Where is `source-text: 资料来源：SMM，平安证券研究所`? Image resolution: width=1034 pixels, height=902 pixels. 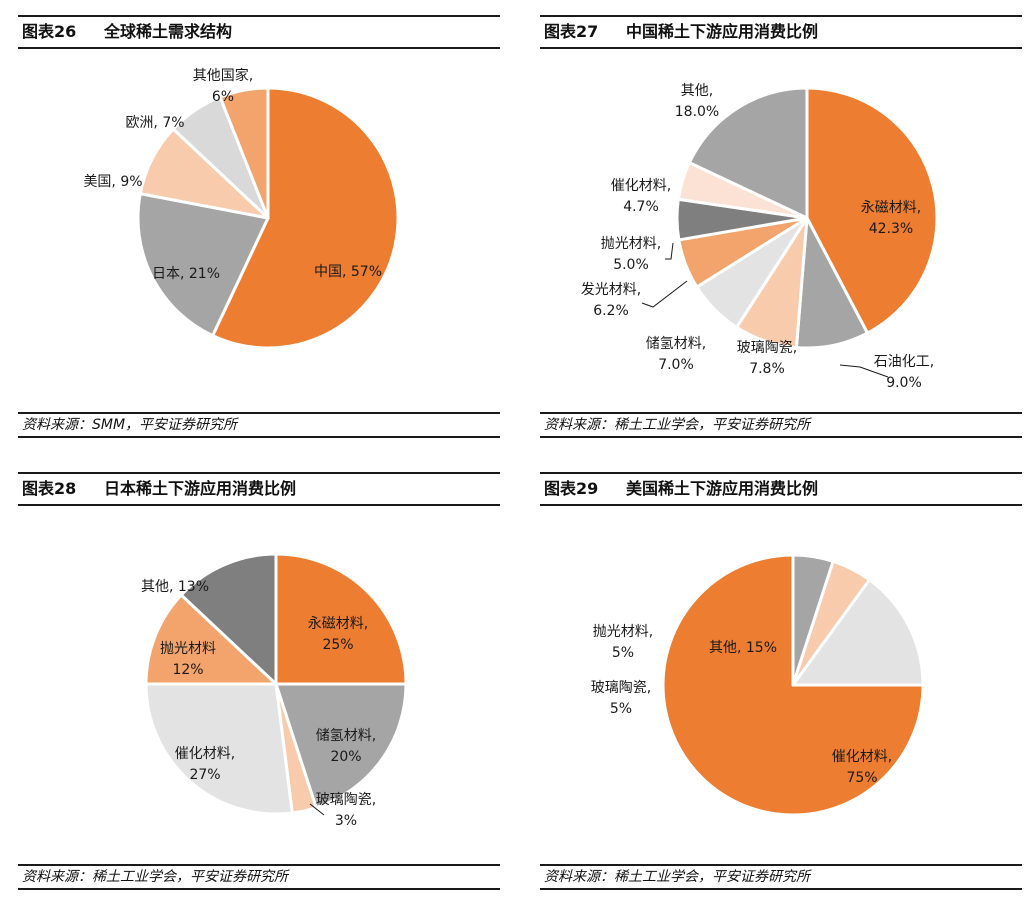 source-text: 资料来源：SMM，平安证券研究所 is located at coordinates (130, 425).